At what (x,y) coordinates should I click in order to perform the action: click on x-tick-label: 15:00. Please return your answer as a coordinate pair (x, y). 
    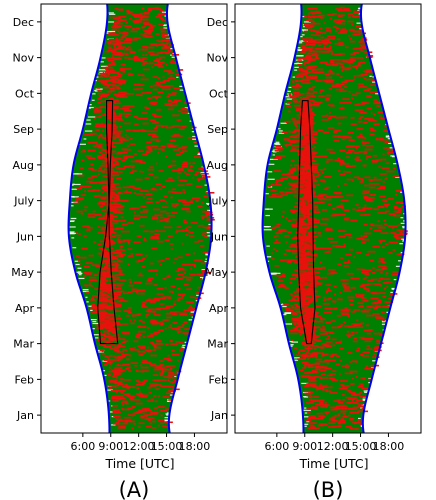
    Looking at the image, I should click on (361, 446).